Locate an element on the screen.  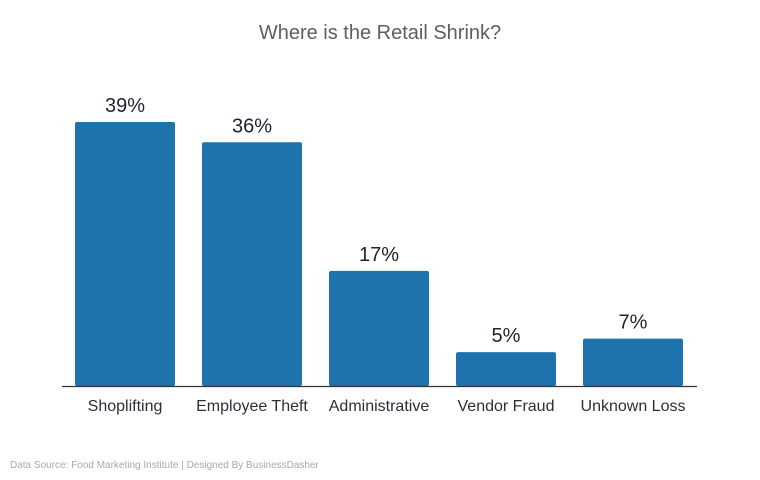
category-label: Employee Theft is located at coordinates (252, 406).